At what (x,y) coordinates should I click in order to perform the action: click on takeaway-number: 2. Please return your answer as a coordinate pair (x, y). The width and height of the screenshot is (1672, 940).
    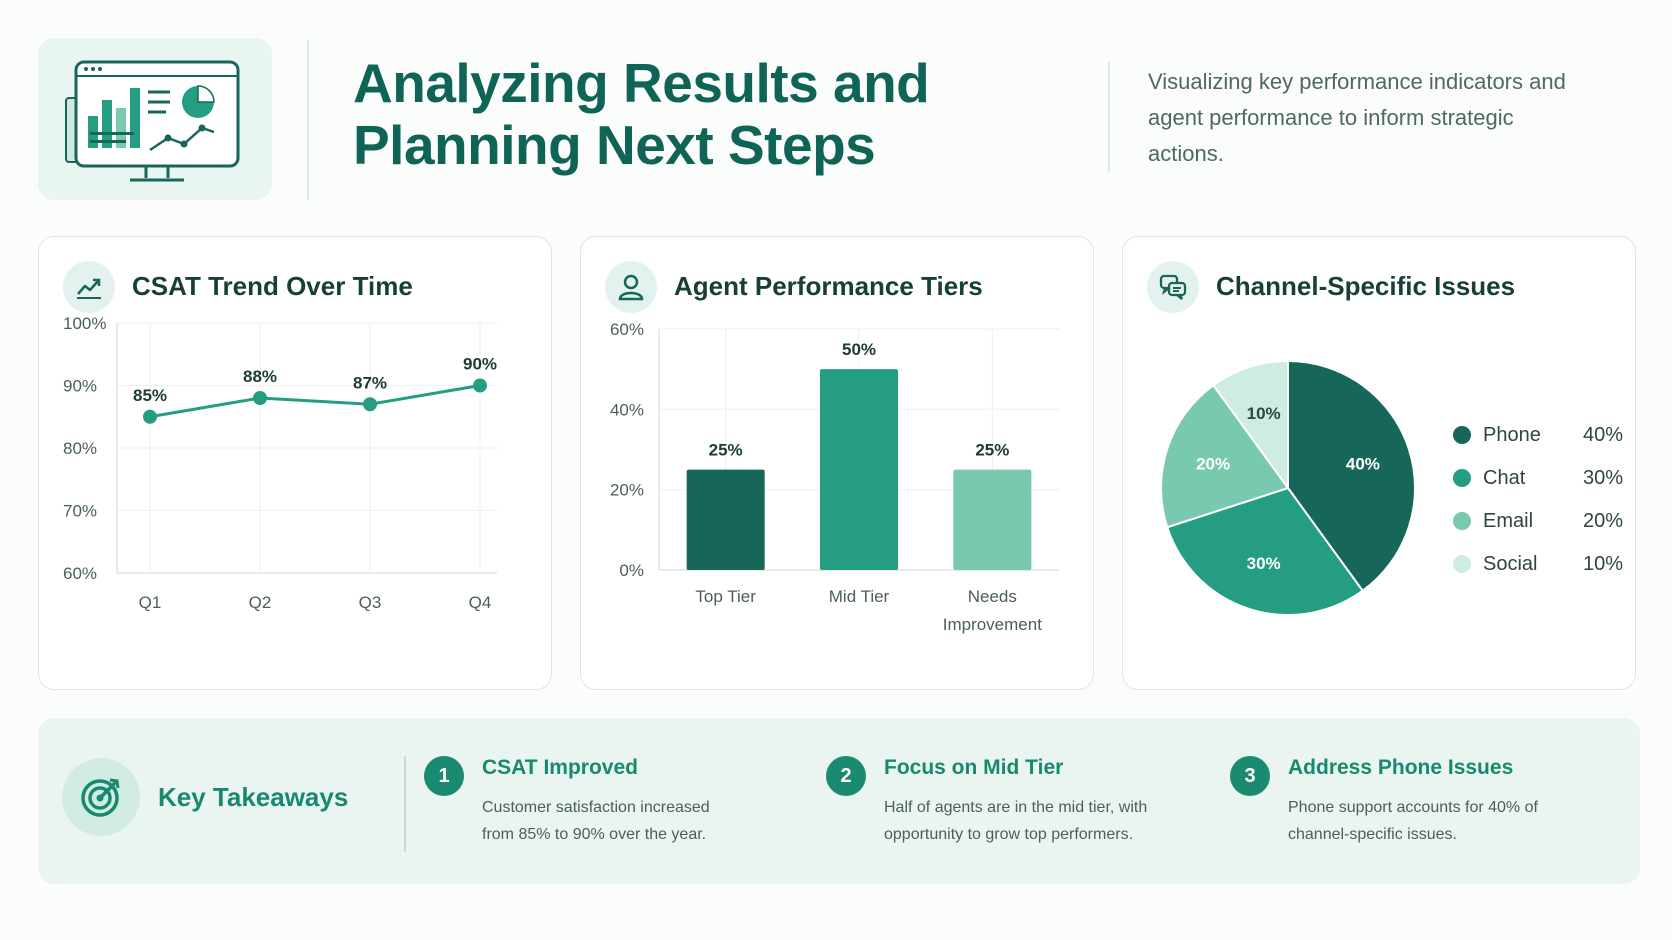
    Looking at the image, I should click on (846, 776).